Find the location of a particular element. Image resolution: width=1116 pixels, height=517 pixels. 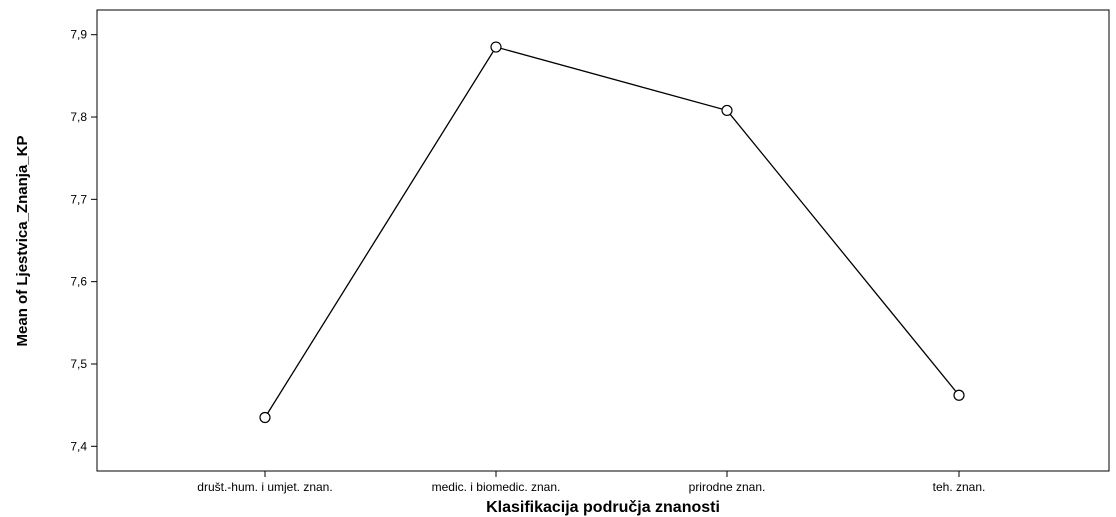

x-tick-label: društ.-hum. i umjet. znan. is located at coordinates (264, 487).